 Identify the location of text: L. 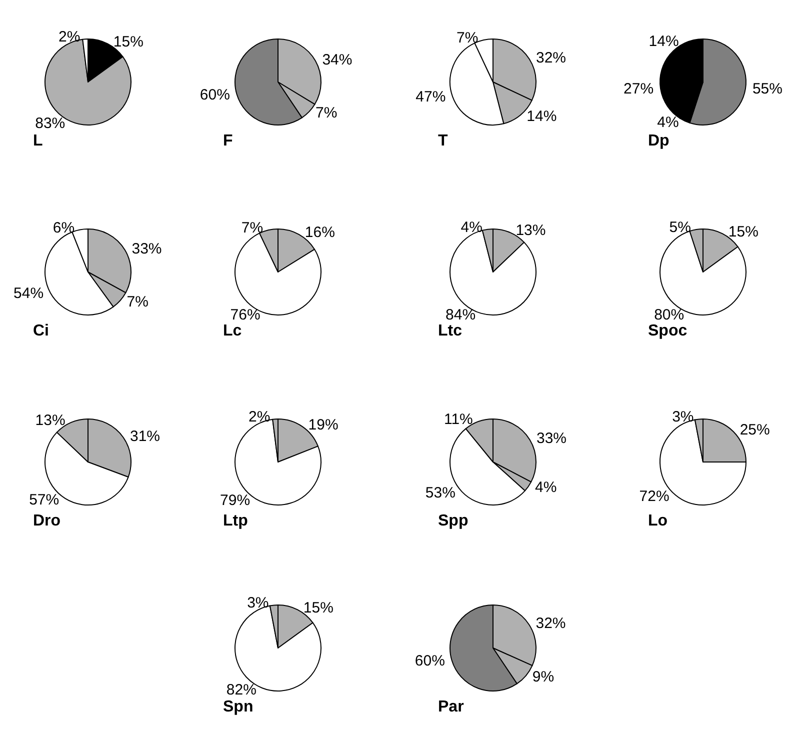
(38, 141).